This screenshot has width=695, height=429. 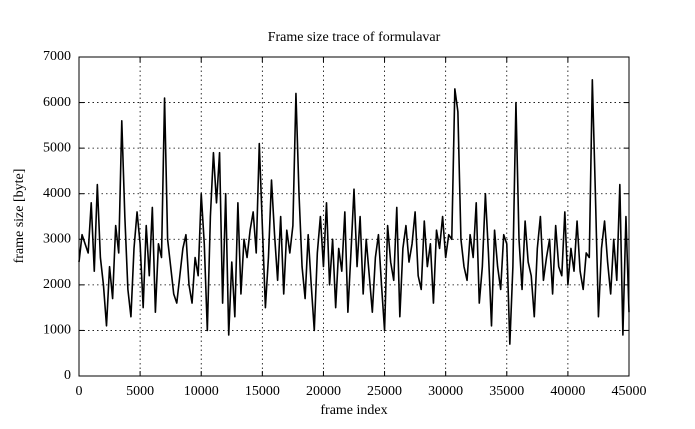 I want to click on x-tick-label: 30000, so click(x=445, y=391).